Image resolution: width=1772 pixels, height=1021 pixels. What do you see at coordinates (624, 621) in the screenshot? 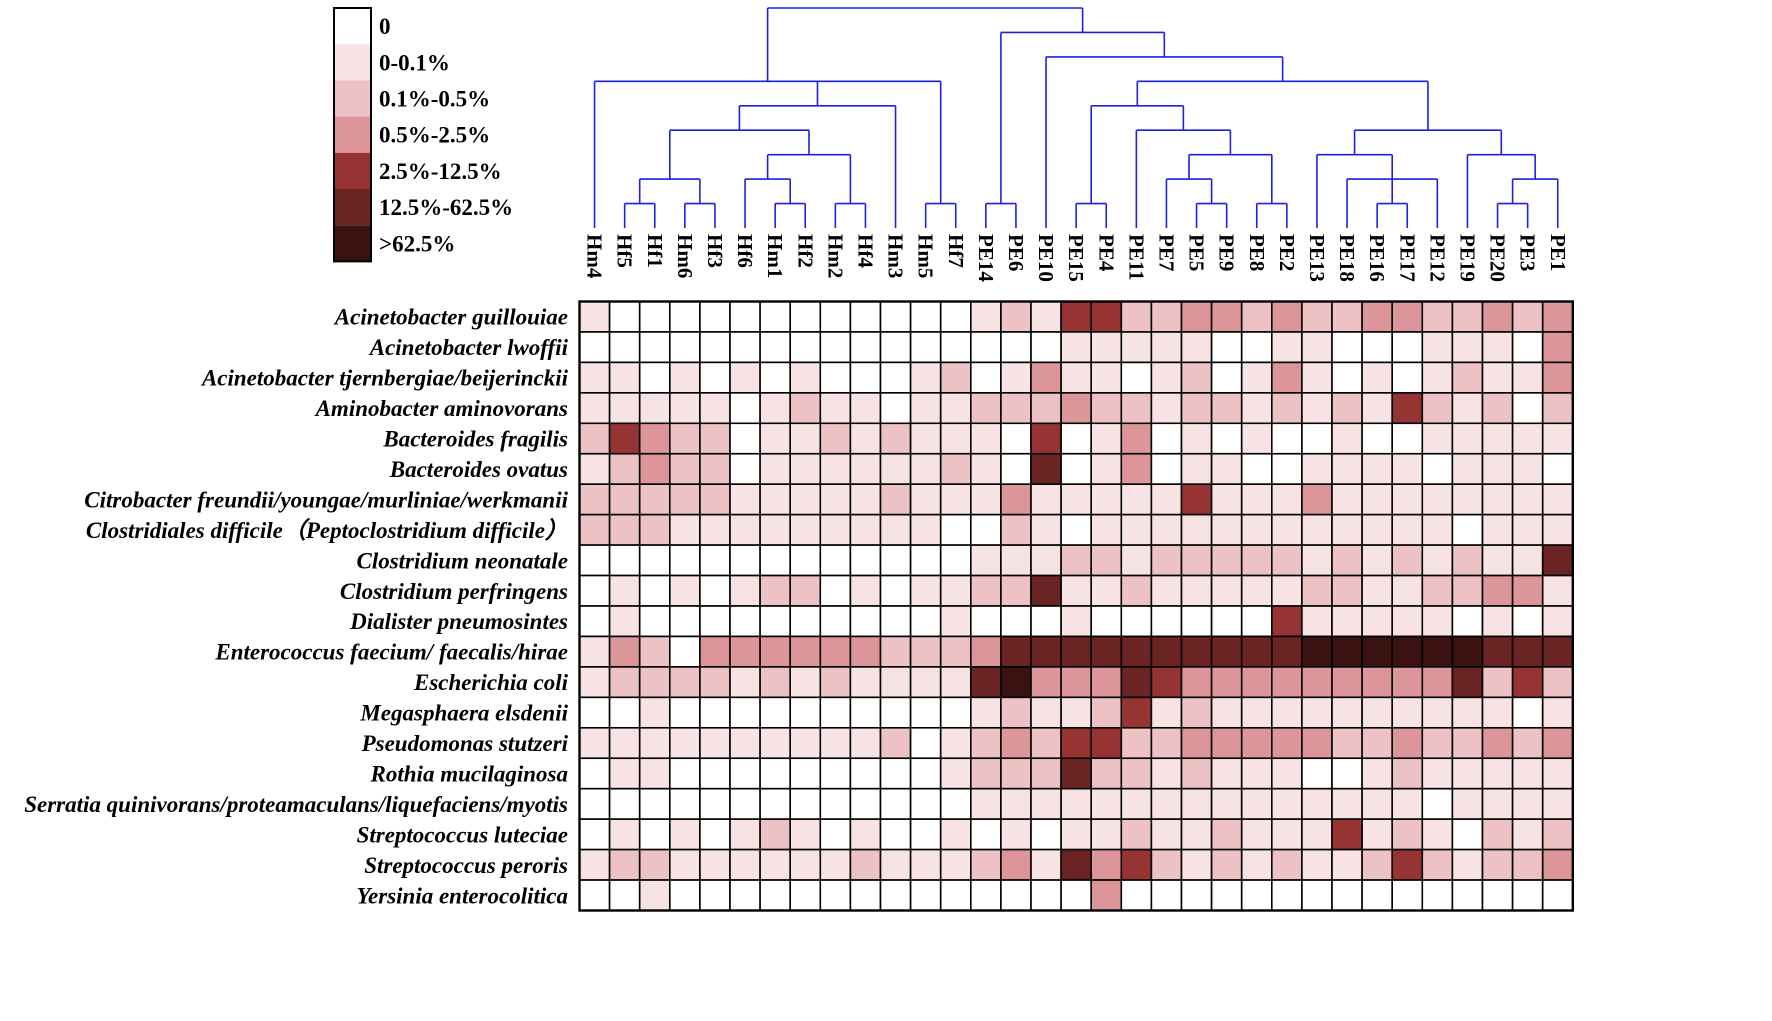
I see `heatmap-cell-dialister-pneumosintes-hf5` at bounding box center [624, 621].